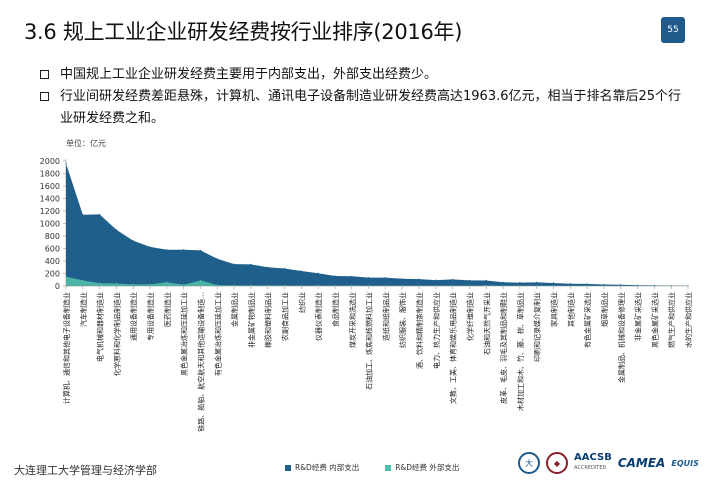 Image resolution: width=720 pixels, height=483 pixels. Describe the element at coordinates (50, 161) in the screenshot. I see `y-tick-label: 2000` at that location.